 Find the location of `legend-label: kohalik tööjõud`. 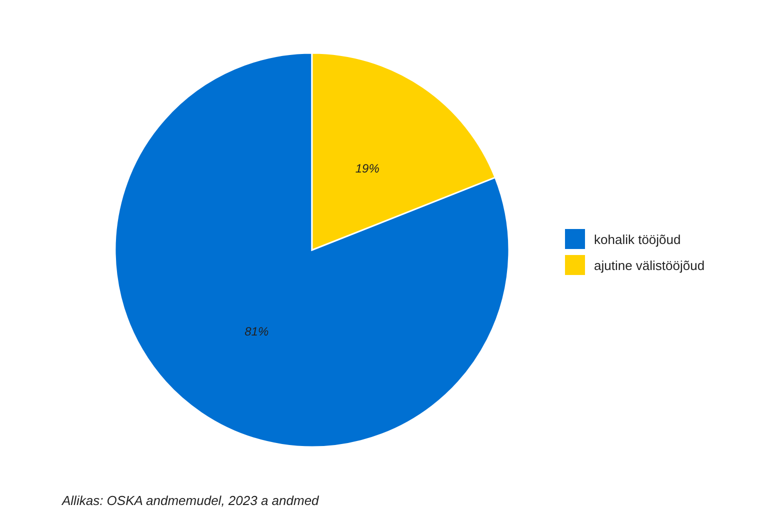

legend-label: kohalik tööjõud is located at coordinates (637, 239).